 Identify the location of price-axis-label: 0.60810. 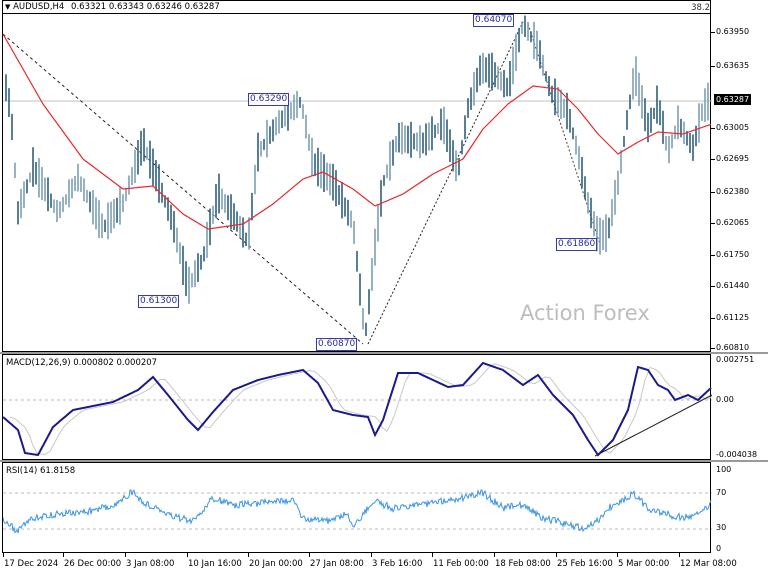
(733, 347).